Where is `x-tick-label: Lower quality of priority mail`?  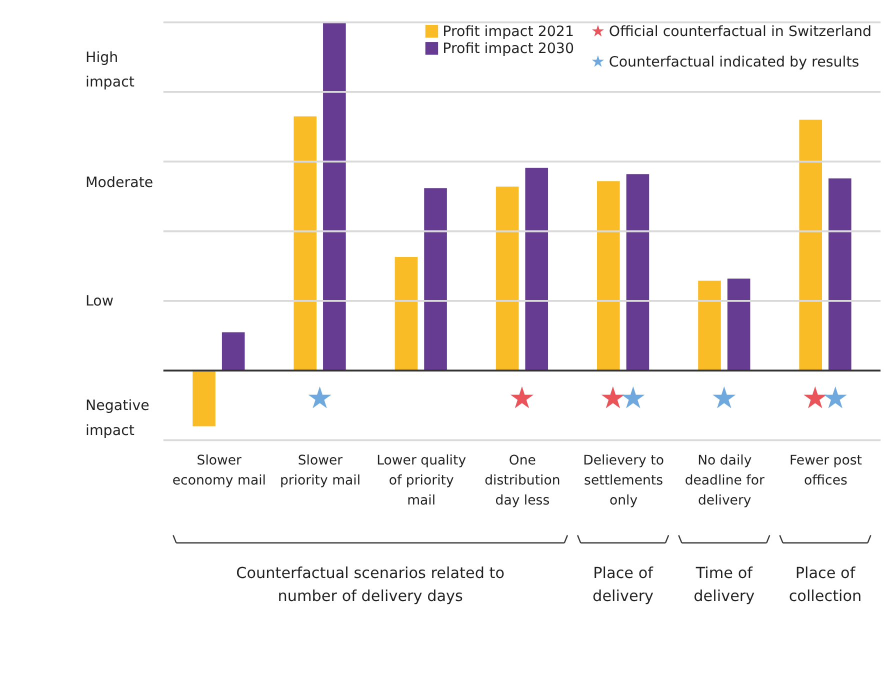 x-tick-label: Lower quality of priority mail is located at coordinates (421, 480).